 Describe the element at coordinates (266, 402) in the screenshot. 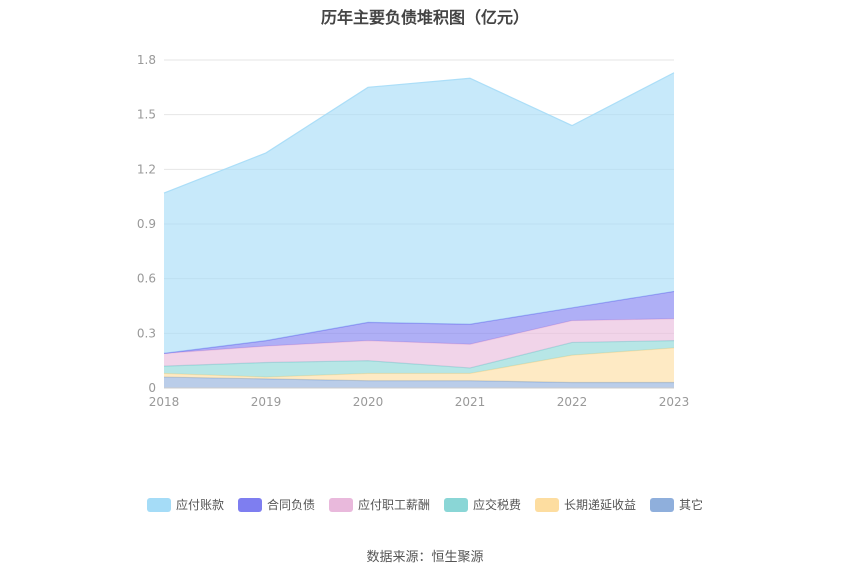

I see `x-tick-label: 2019` at that location.